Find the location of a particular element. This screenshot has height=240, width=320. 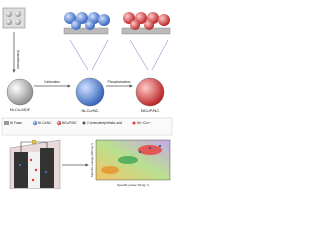

legend-label: 2-Aminoterephthalic acid is located at coordinates (104, 123).